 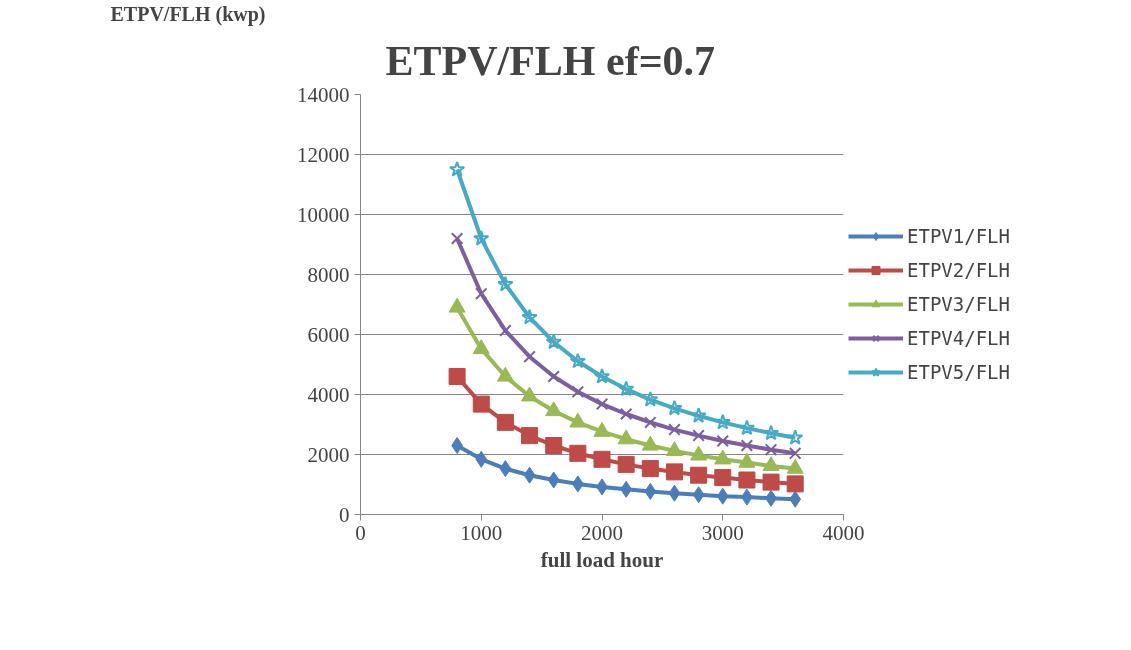 I want to click on legend-label: ETPV4/FLH, so click(x=958, y=338).